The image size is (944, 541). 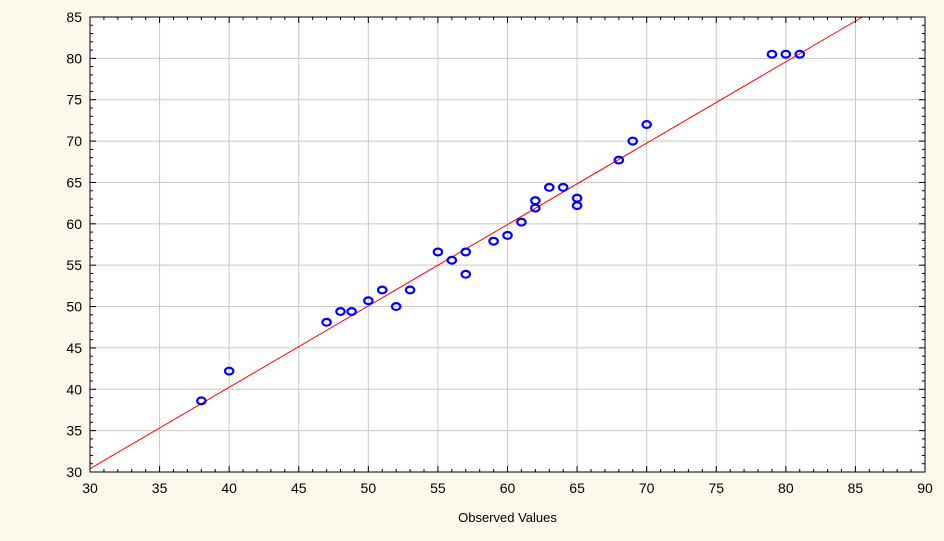 What do you see at coordinates (74, 244) in the screenshot?
I see `y-tick-labels: 30 35 40 45 50 55 60 65 70 75 80 85` at bounding box center [74, 244].